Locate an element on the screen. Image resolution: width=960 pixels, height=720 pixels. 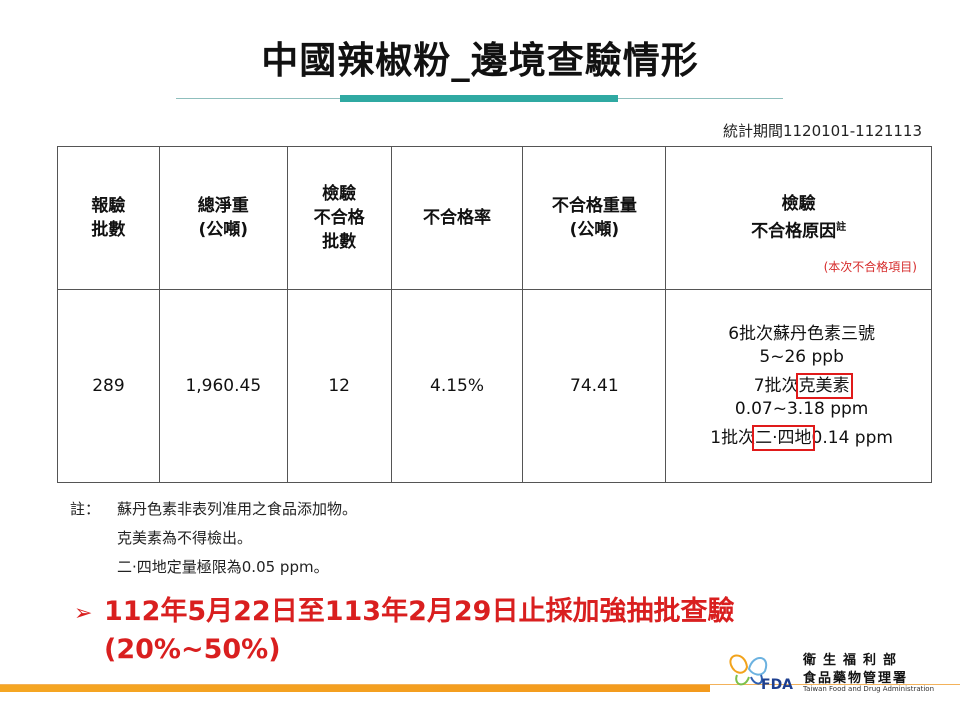
ministry-name: 衛生福利部 is located at coordinates (853, 660).